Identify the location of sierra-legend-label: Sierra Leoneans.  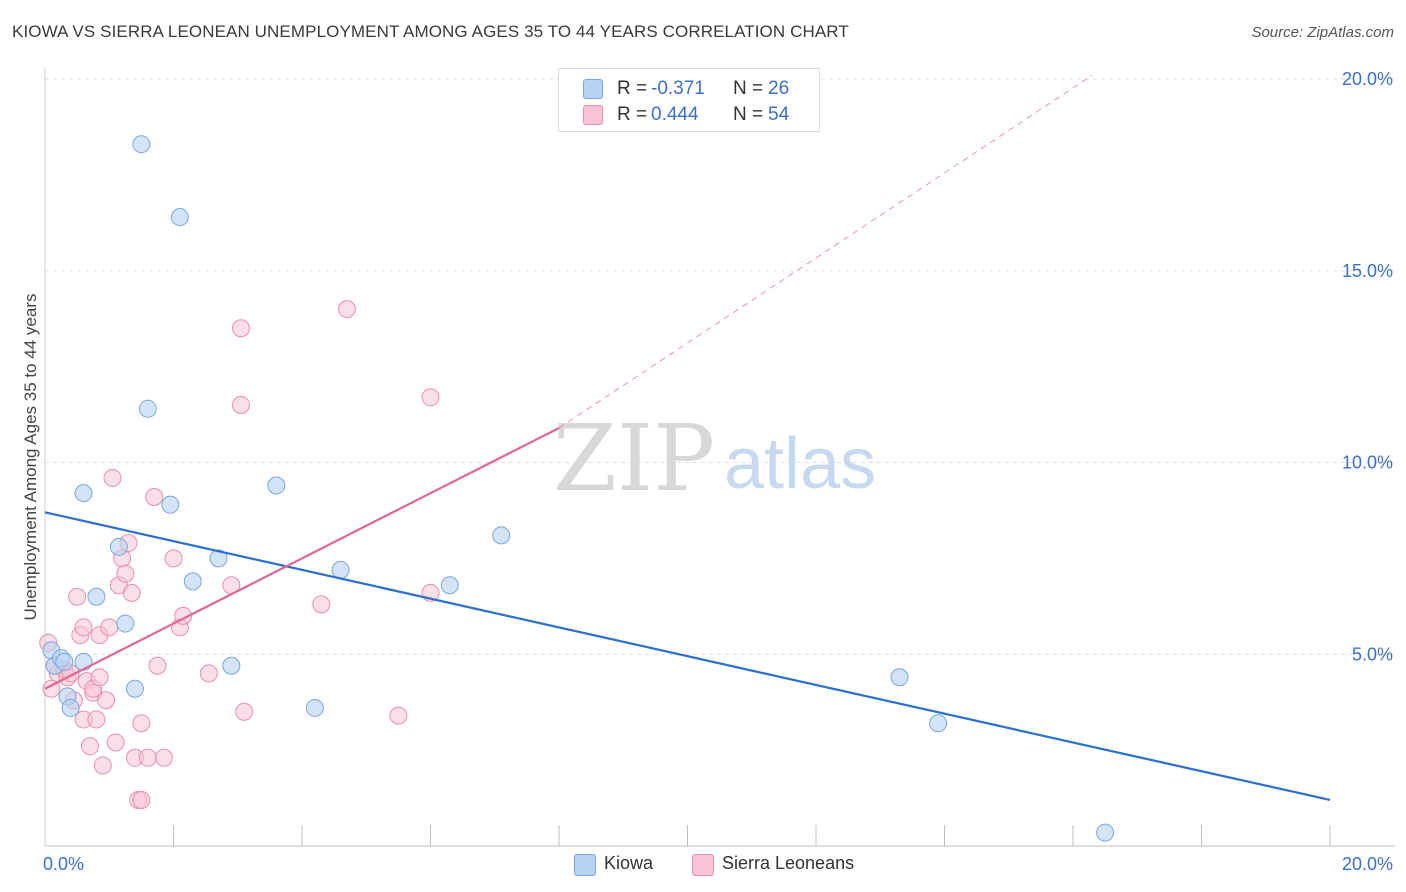
(788, 863).